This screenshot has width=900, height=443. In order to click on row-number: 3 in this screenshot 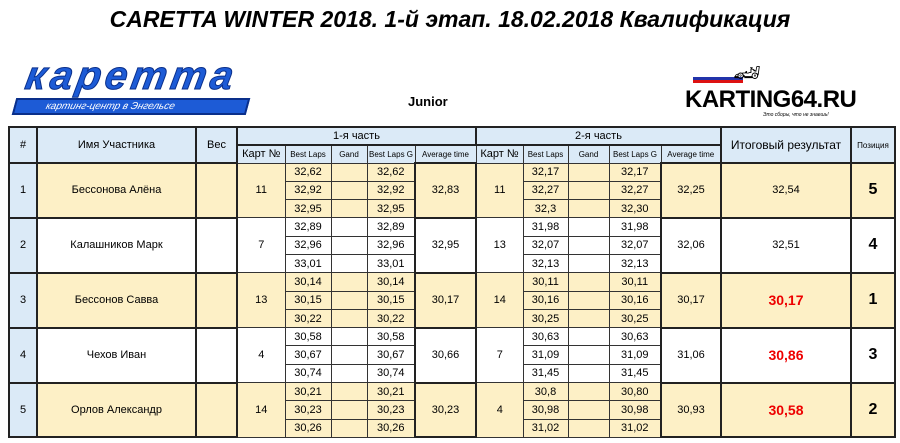, I will do `click(23, 300)`.